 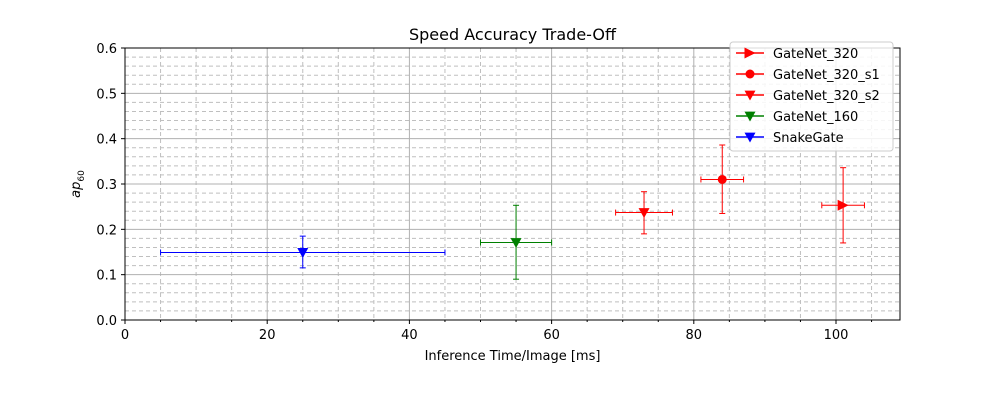 What do you see at coordinates (836, 335) in the screenshot?
I see `x-tick-label: 100` at bounding box center [836, 335].